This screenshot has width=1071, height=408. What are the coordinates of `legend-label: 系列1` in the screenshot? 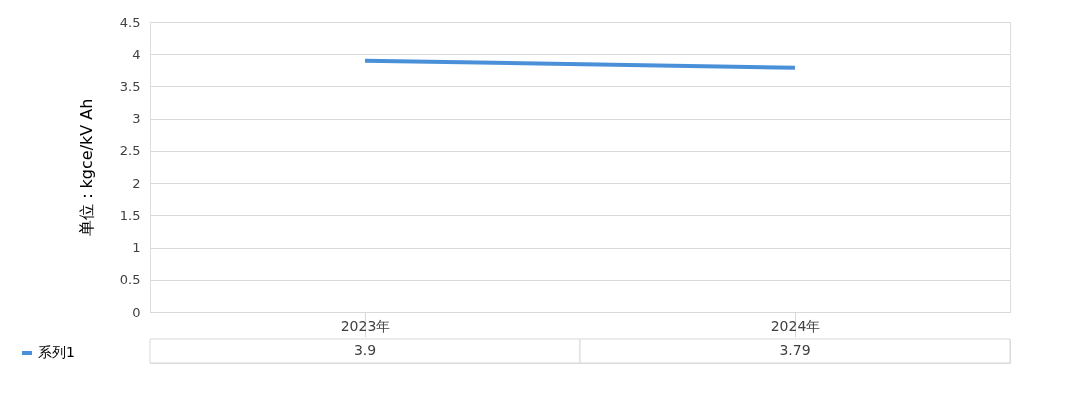 It's located at (56, 352).